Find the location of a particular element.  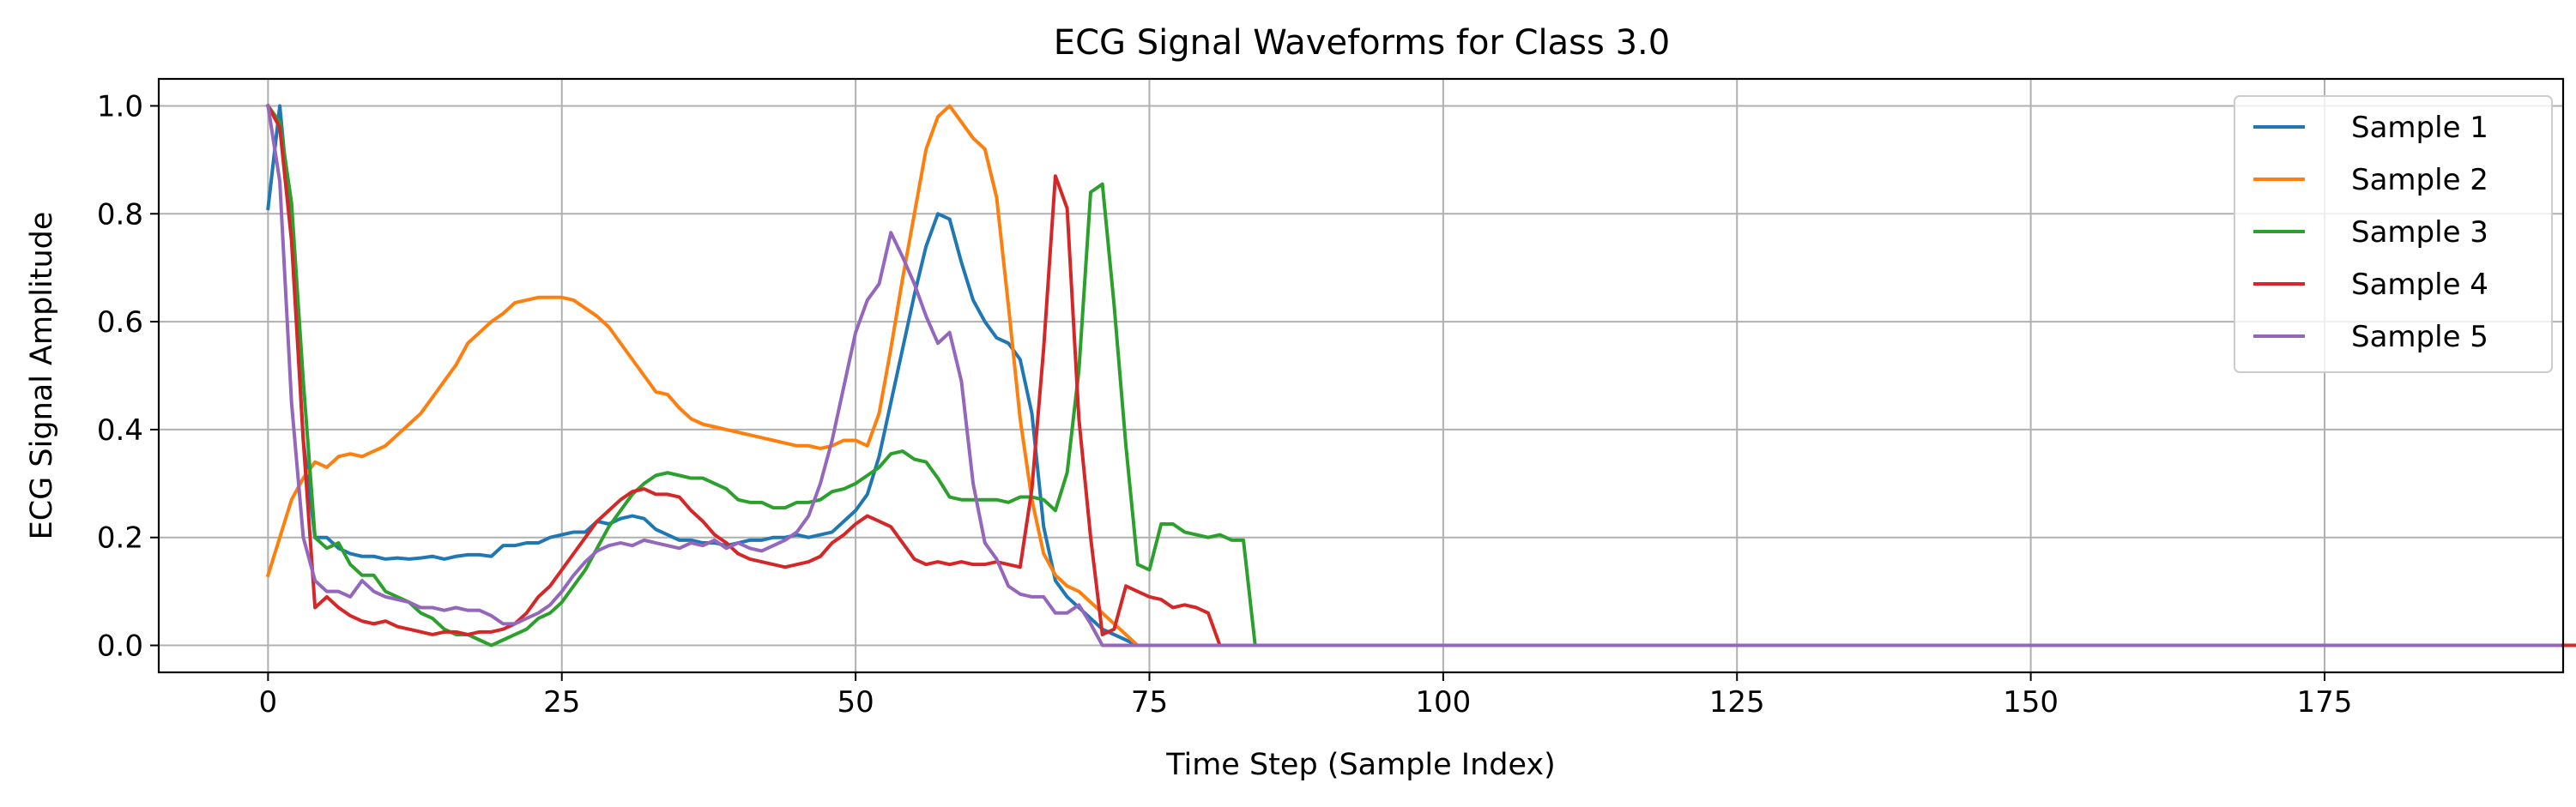

y-tick-label: 1.0 is located at coordinates (120, 106).